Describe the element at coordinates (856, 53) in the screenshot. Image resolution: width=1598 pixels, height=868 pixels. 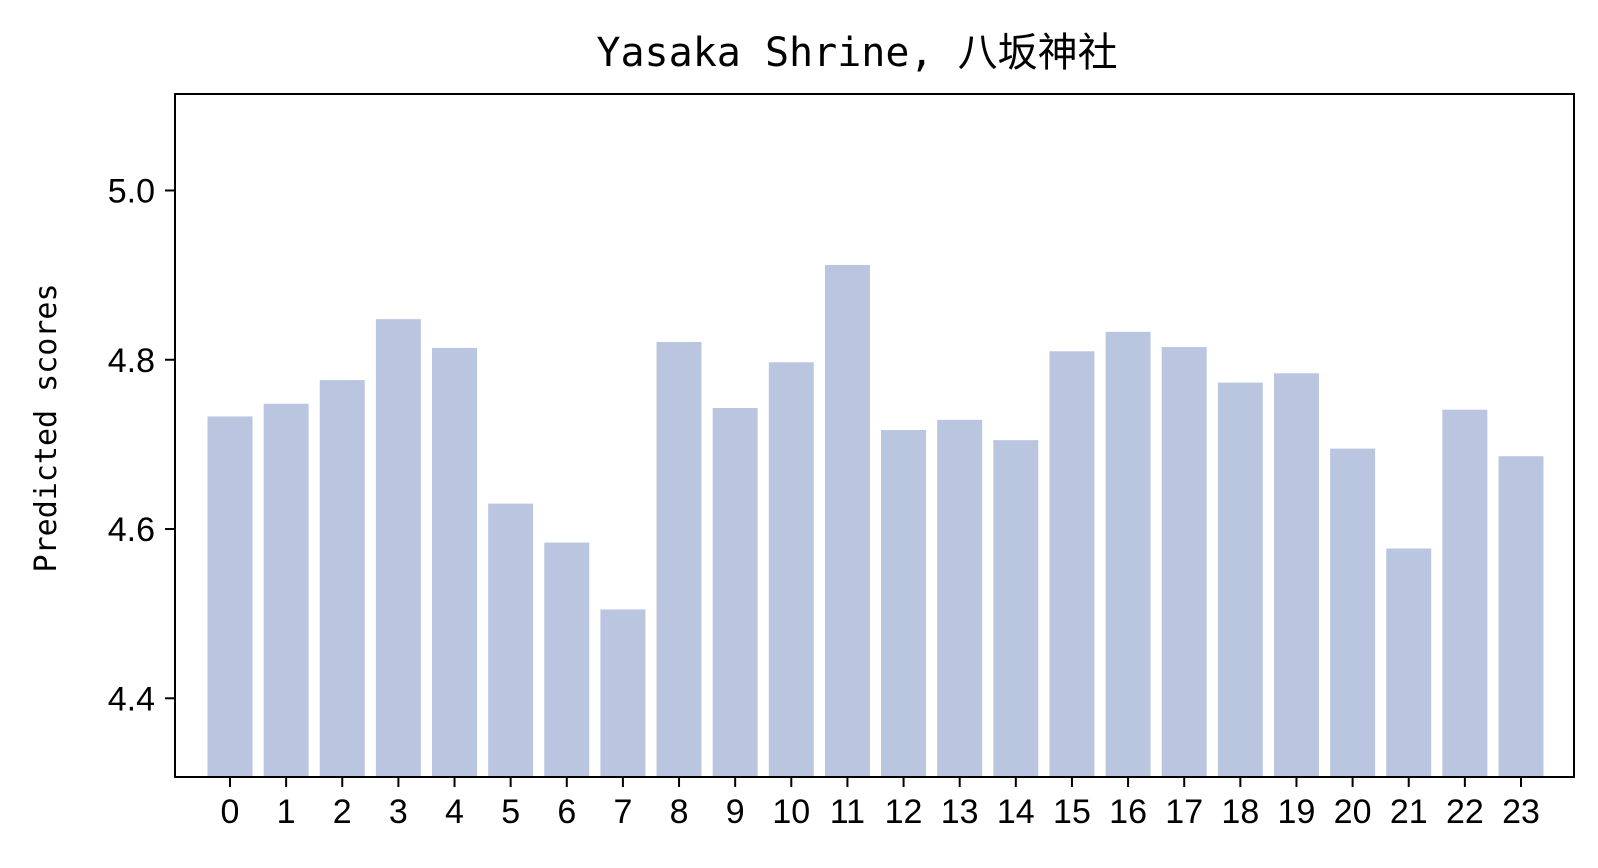
I see `chart-title: Yasaka Shrine, 八坂神社` at that location.